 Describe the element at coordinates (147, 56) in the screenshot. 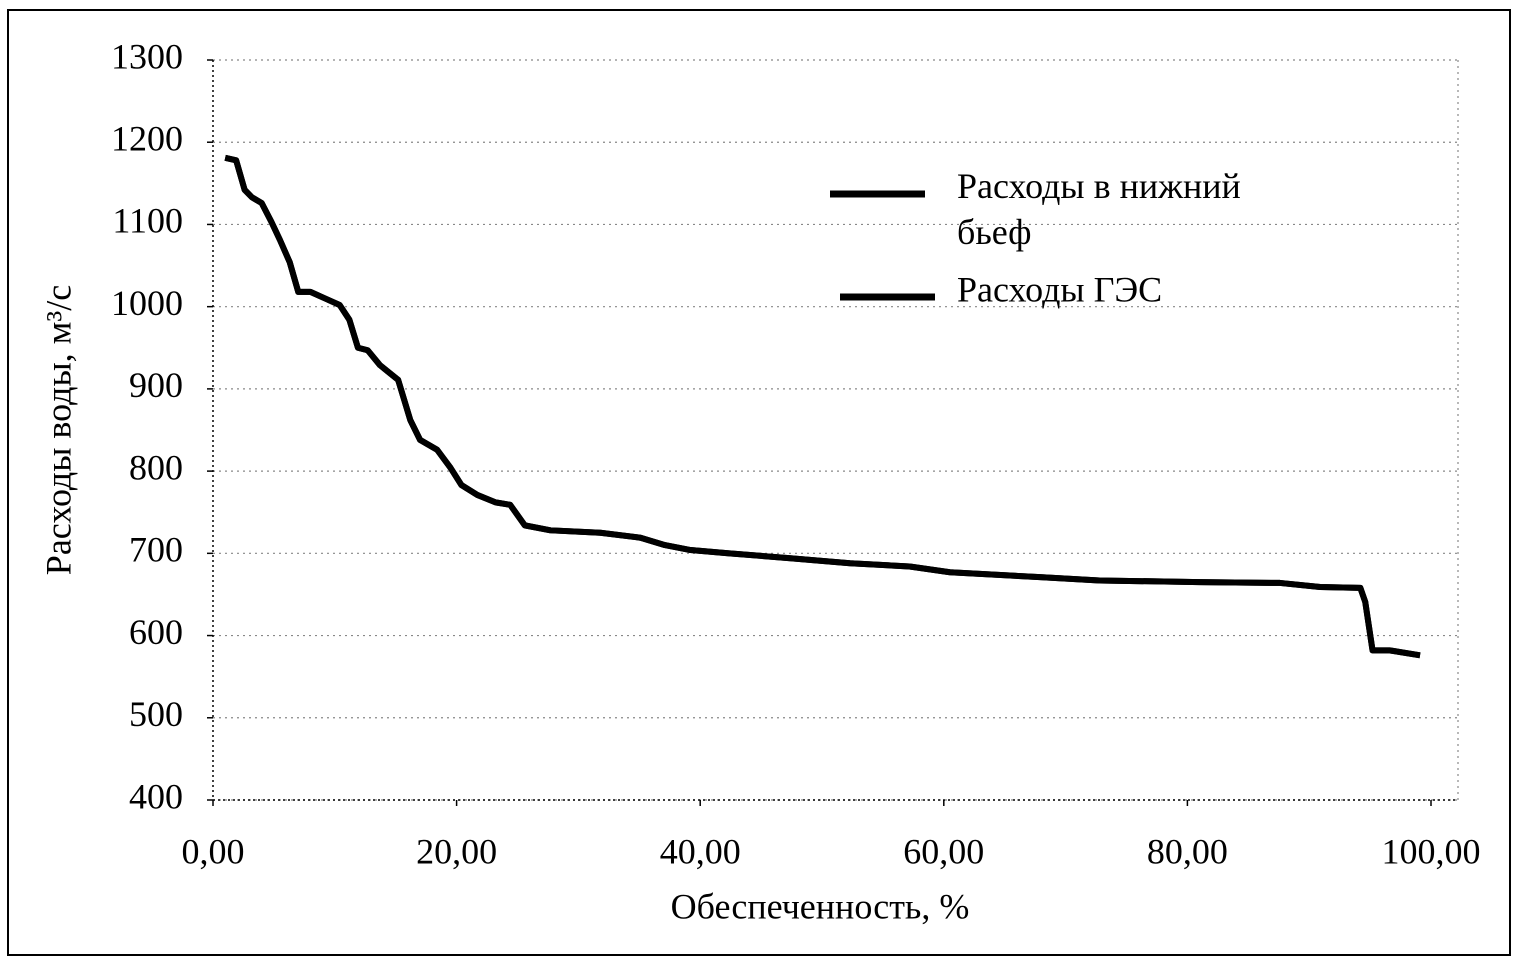

I see `y-tick-label: 1300` at that location.